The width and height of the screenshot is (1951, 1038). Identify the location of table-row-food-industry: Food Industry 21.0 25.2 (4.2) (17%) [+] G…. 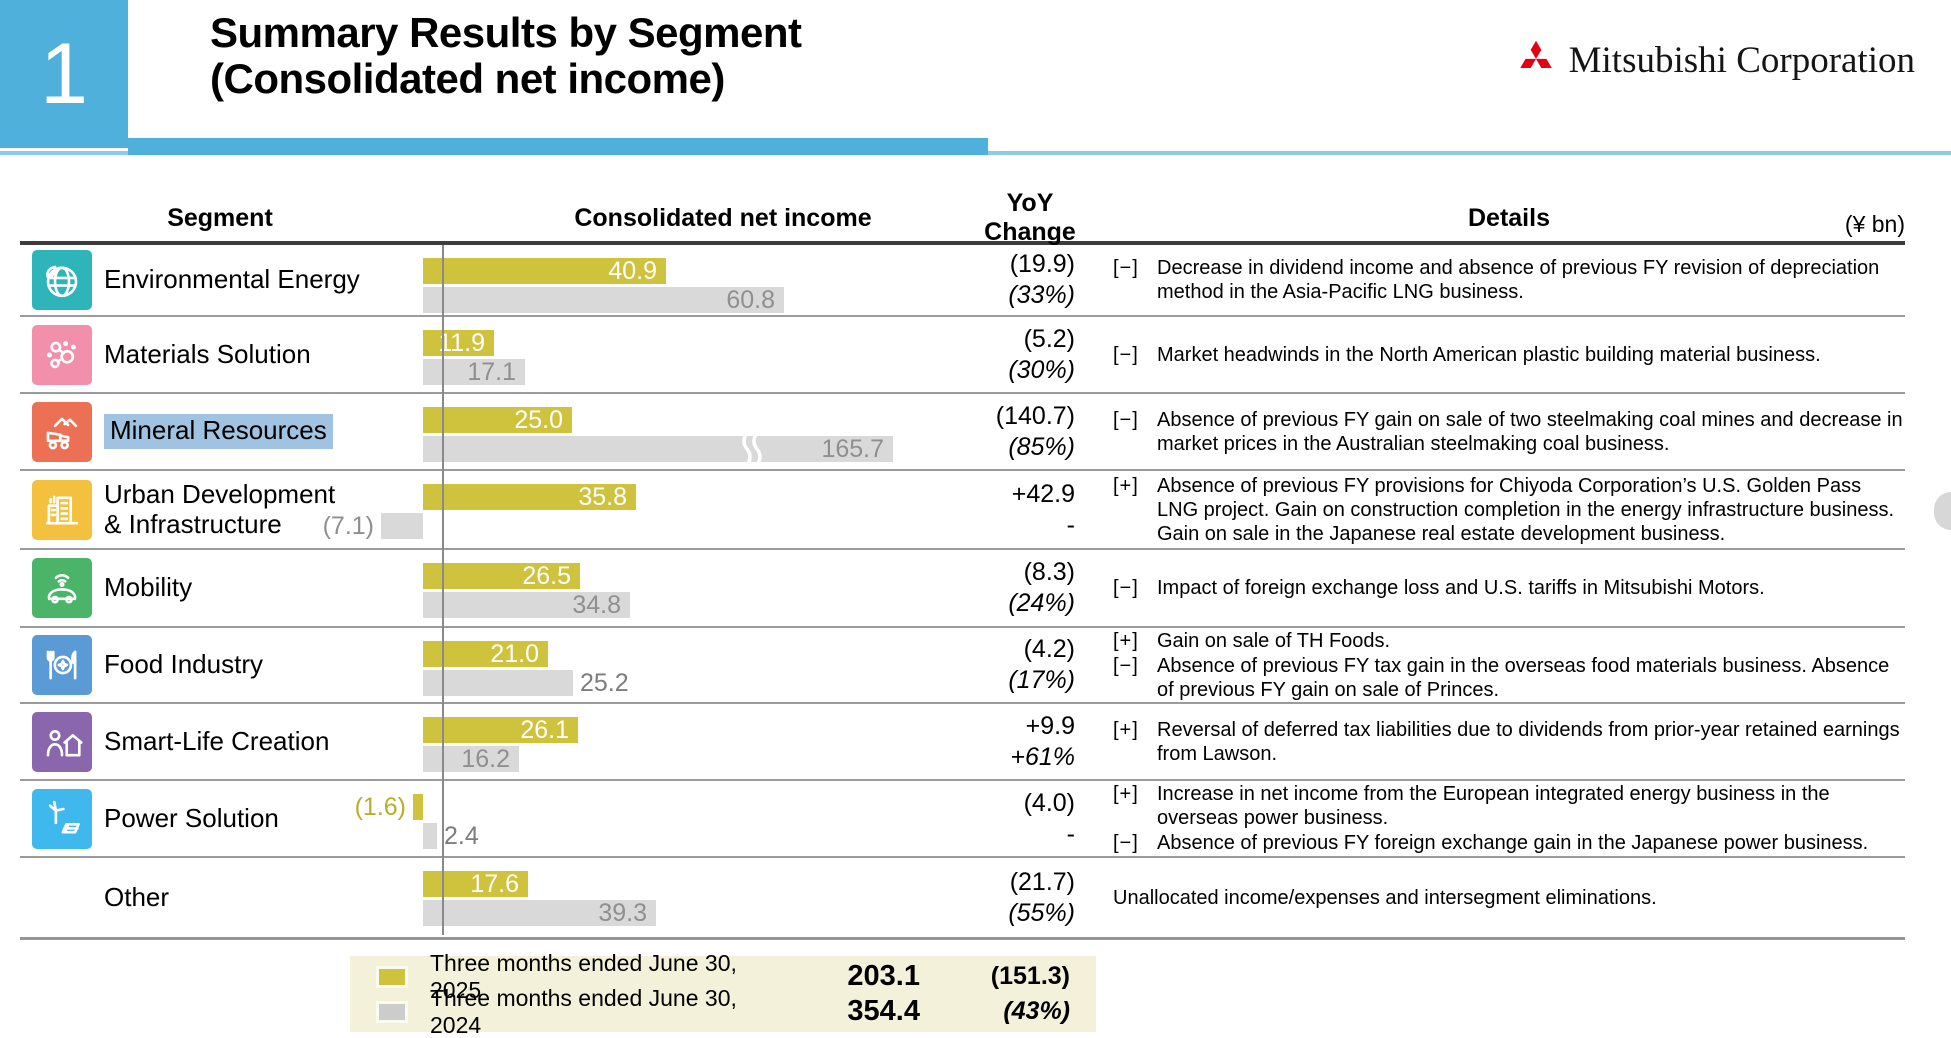
(962, 666).